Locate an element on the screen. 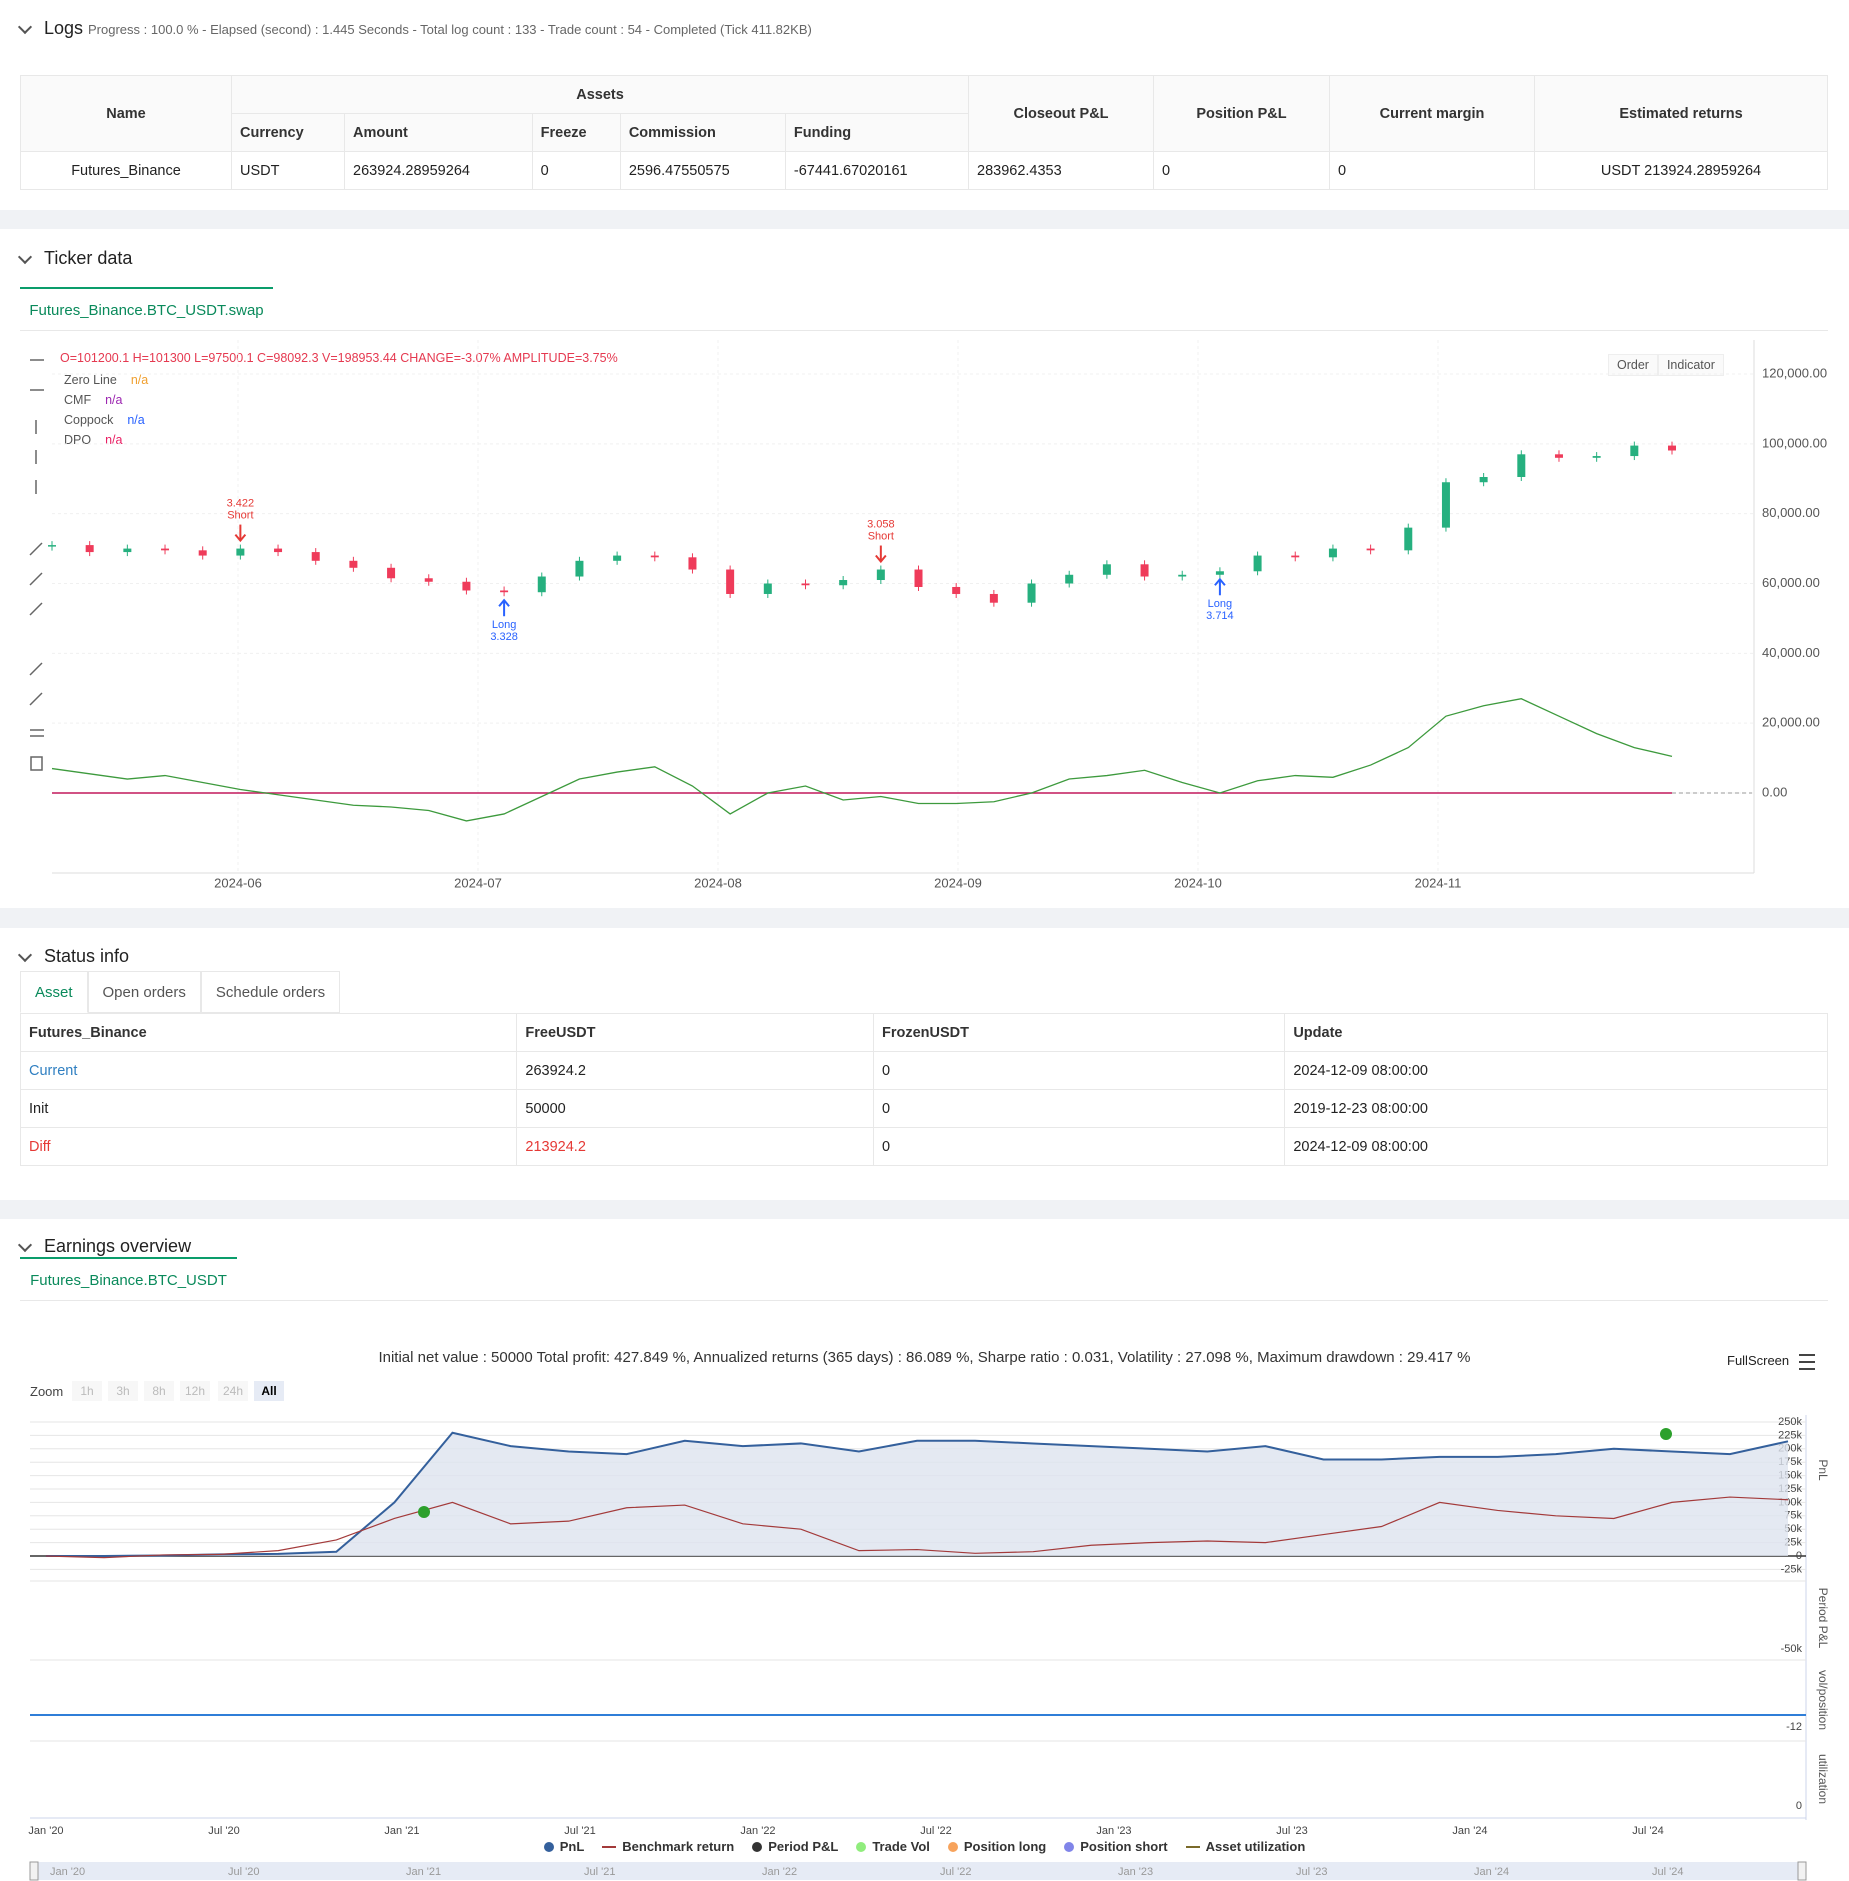 The image size is (1849, 1881). panel-label: PnL is located at coordinates (1823, 1470).